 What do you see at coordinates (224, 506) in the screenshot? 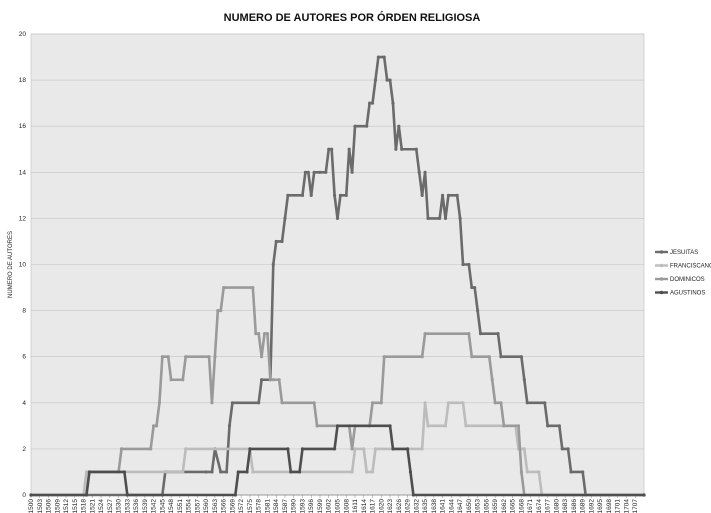
I see `x-tick-label: 1566` at bounding box center [224, 506].